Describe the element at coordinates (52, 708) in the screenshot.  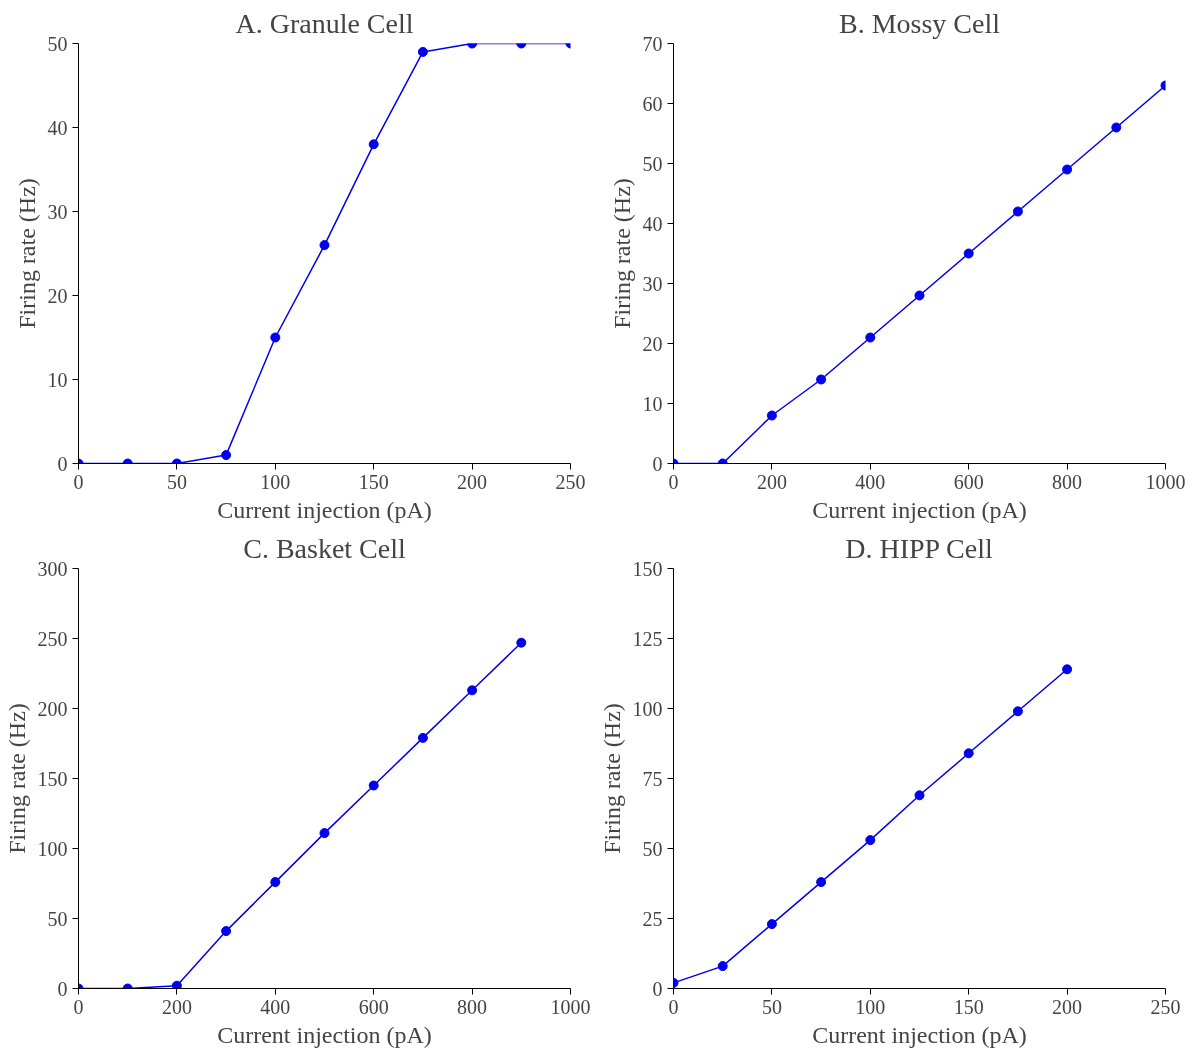
I see `y-tick-label: 200` at that location.